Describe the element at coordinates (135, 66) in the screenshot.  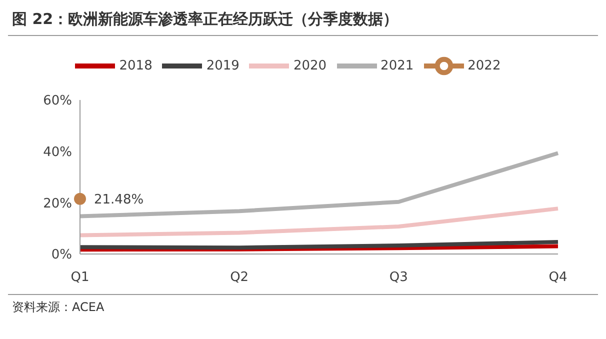
I see `legend-label: 2018` at that location.